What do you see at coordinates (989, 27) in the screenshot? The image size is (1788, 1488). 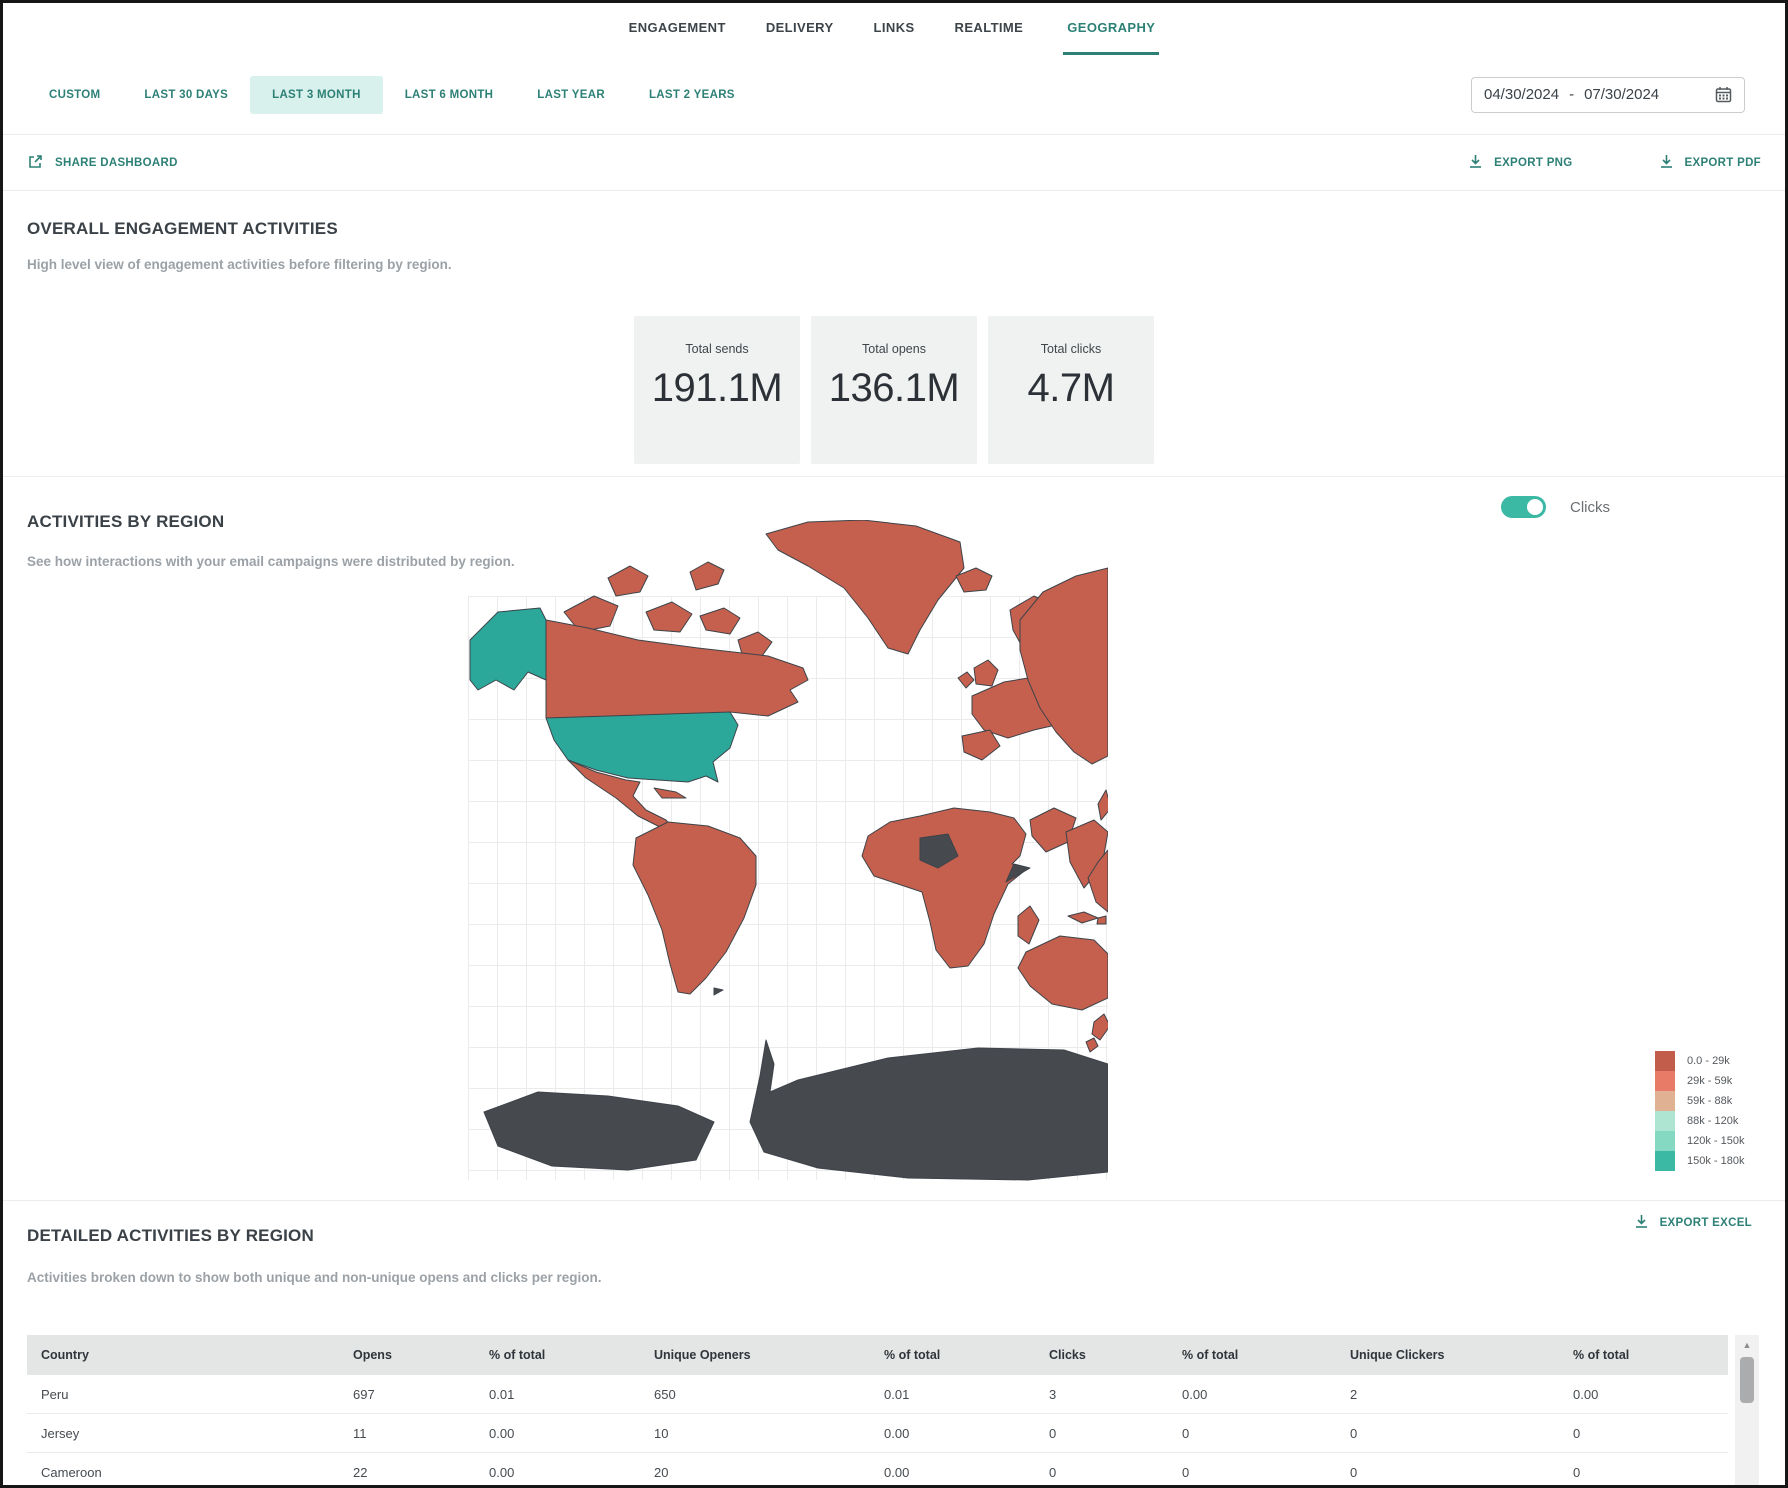 I see `tab-realtime: REALTIME` at bounding box center [989, 27].